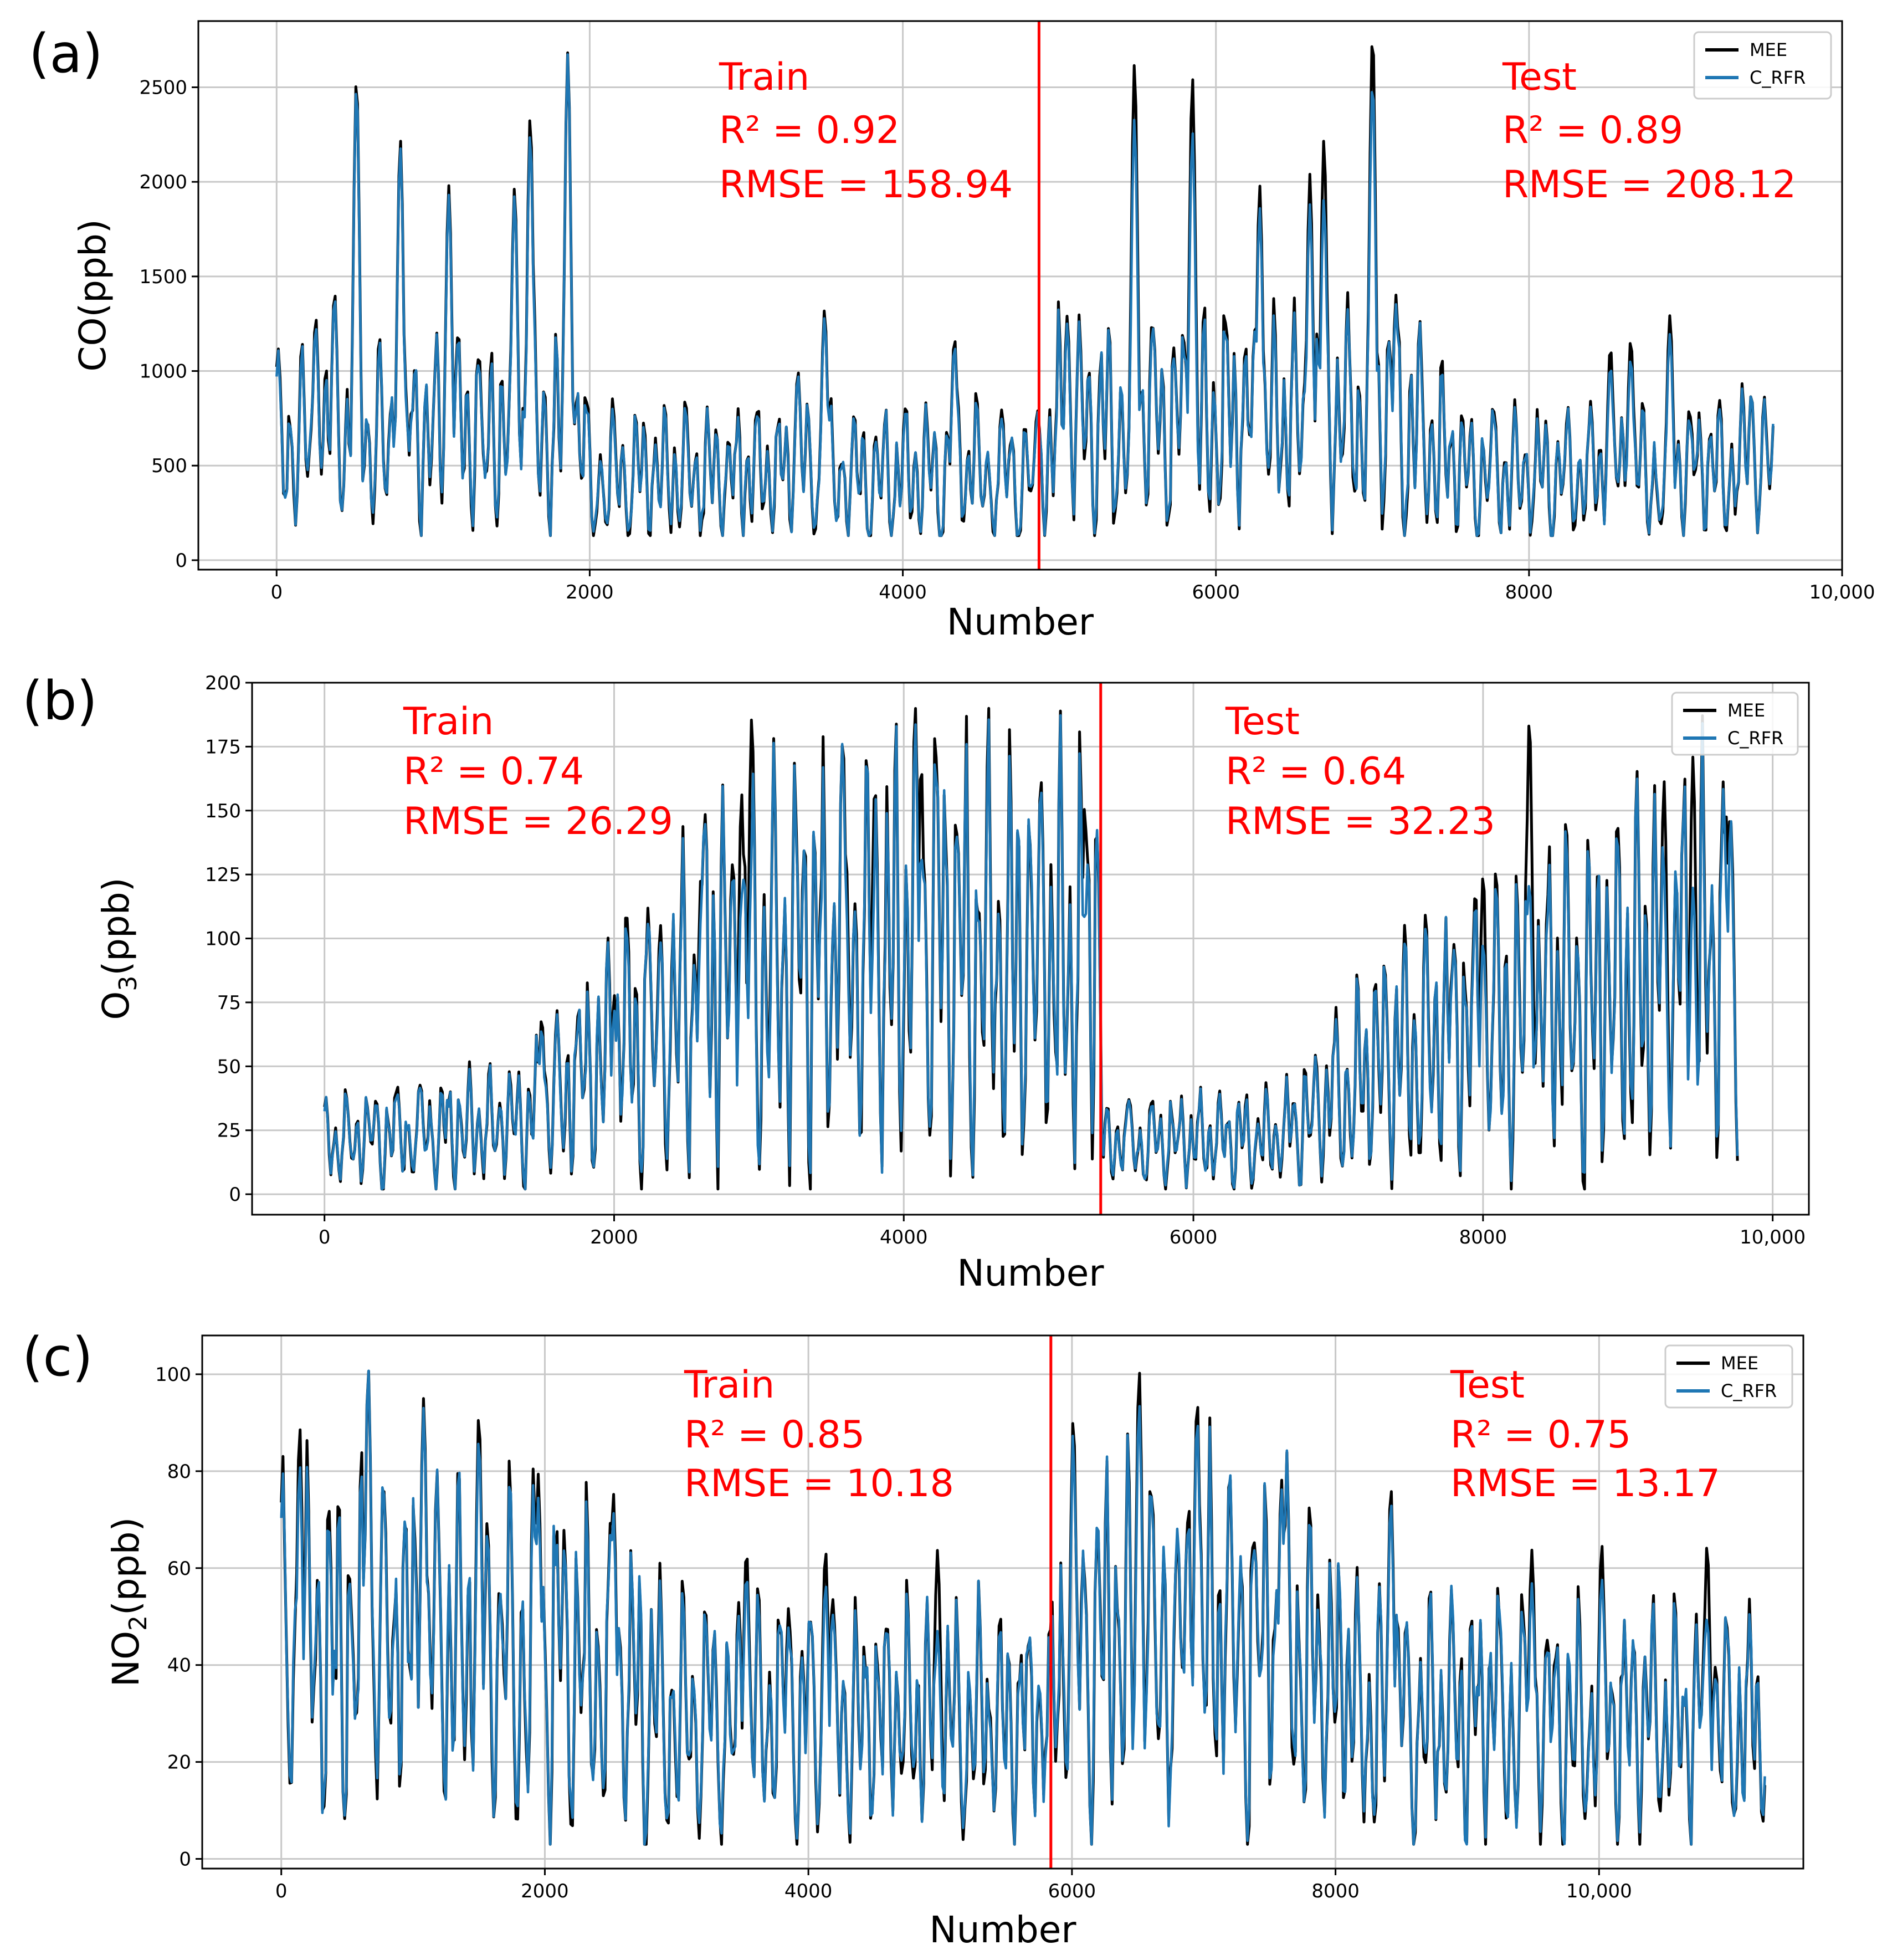 Image resolution: width=1882 pixels, height=1960 pixels. Describe the element at coordinates (163, 87) in the screenshot. I see `y-tick-label: 2500` at that location.